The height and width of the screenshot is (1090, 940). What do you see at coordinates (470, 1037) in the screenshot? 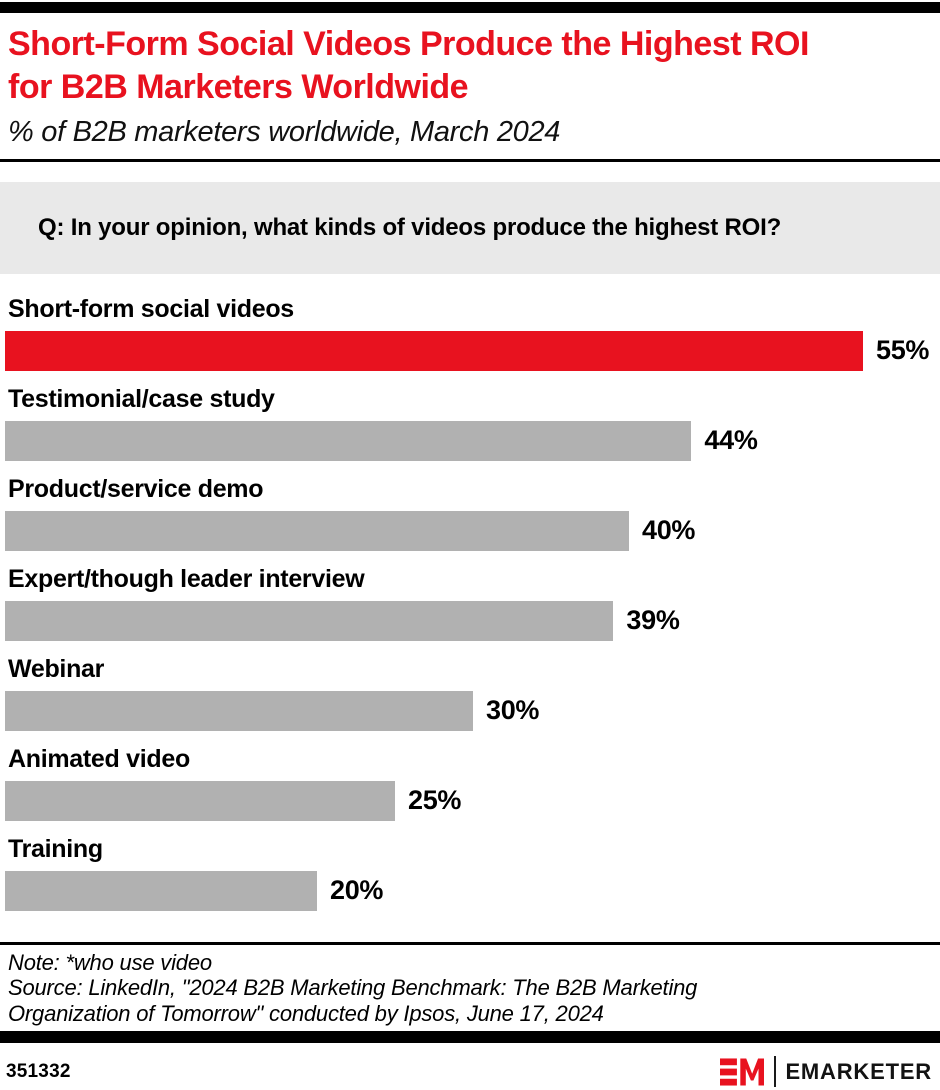
I see `bottom-accent-bar` at bounding box center [470, 1037].